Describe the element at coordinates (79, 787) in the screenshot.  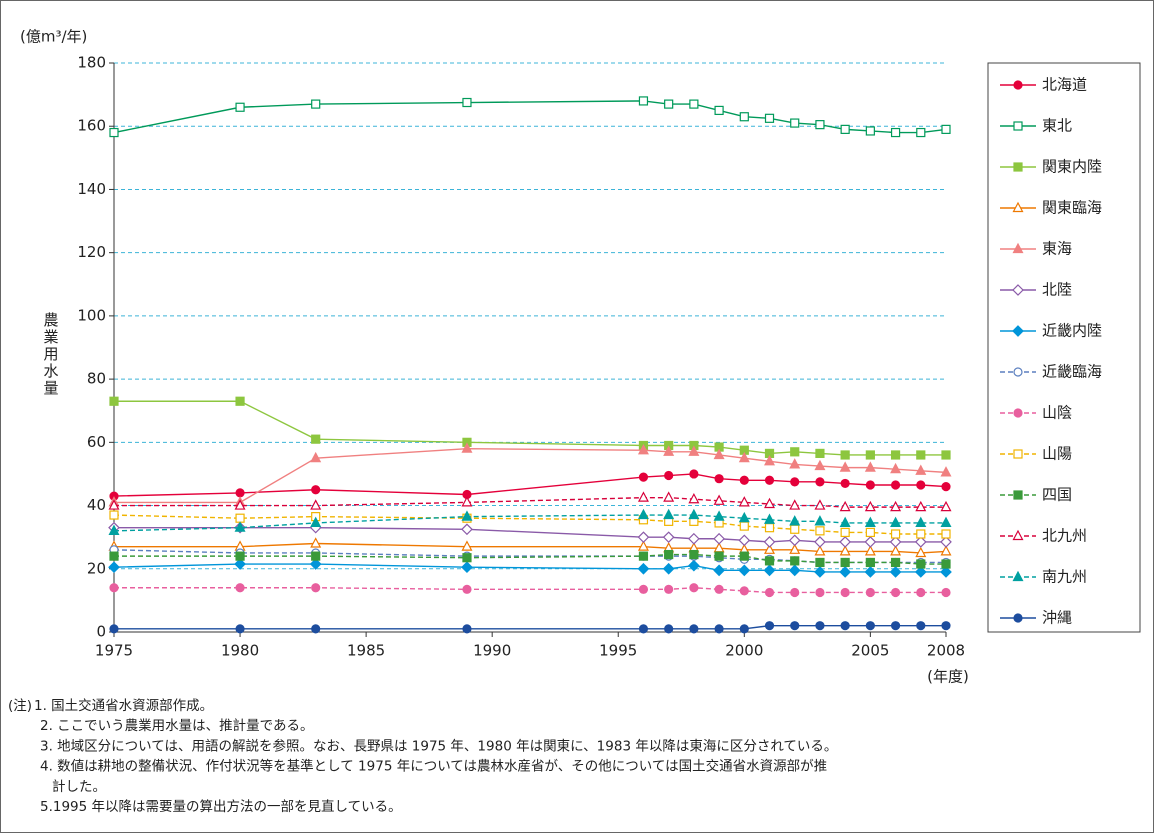
I see `note-line: 計した。` at that location.